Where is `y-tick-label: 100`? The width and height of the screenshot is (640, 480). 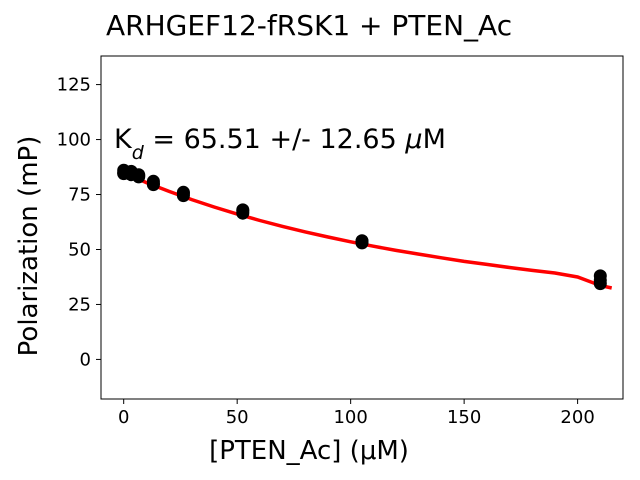 y-tick-label: 100 is located at coordinates (74, 140).